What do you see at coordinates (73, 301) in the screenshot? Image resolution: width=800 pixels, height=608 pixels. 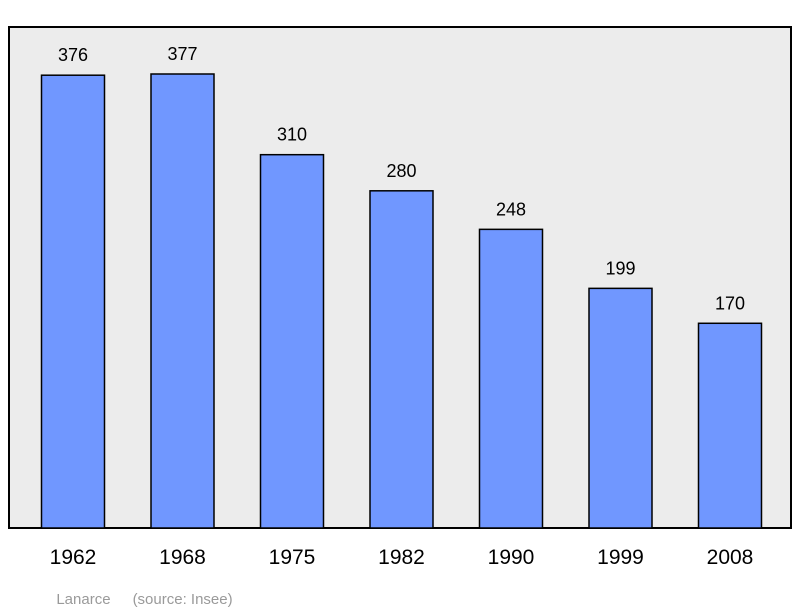 I see `bar-1962` at bounding box center [73, 301].